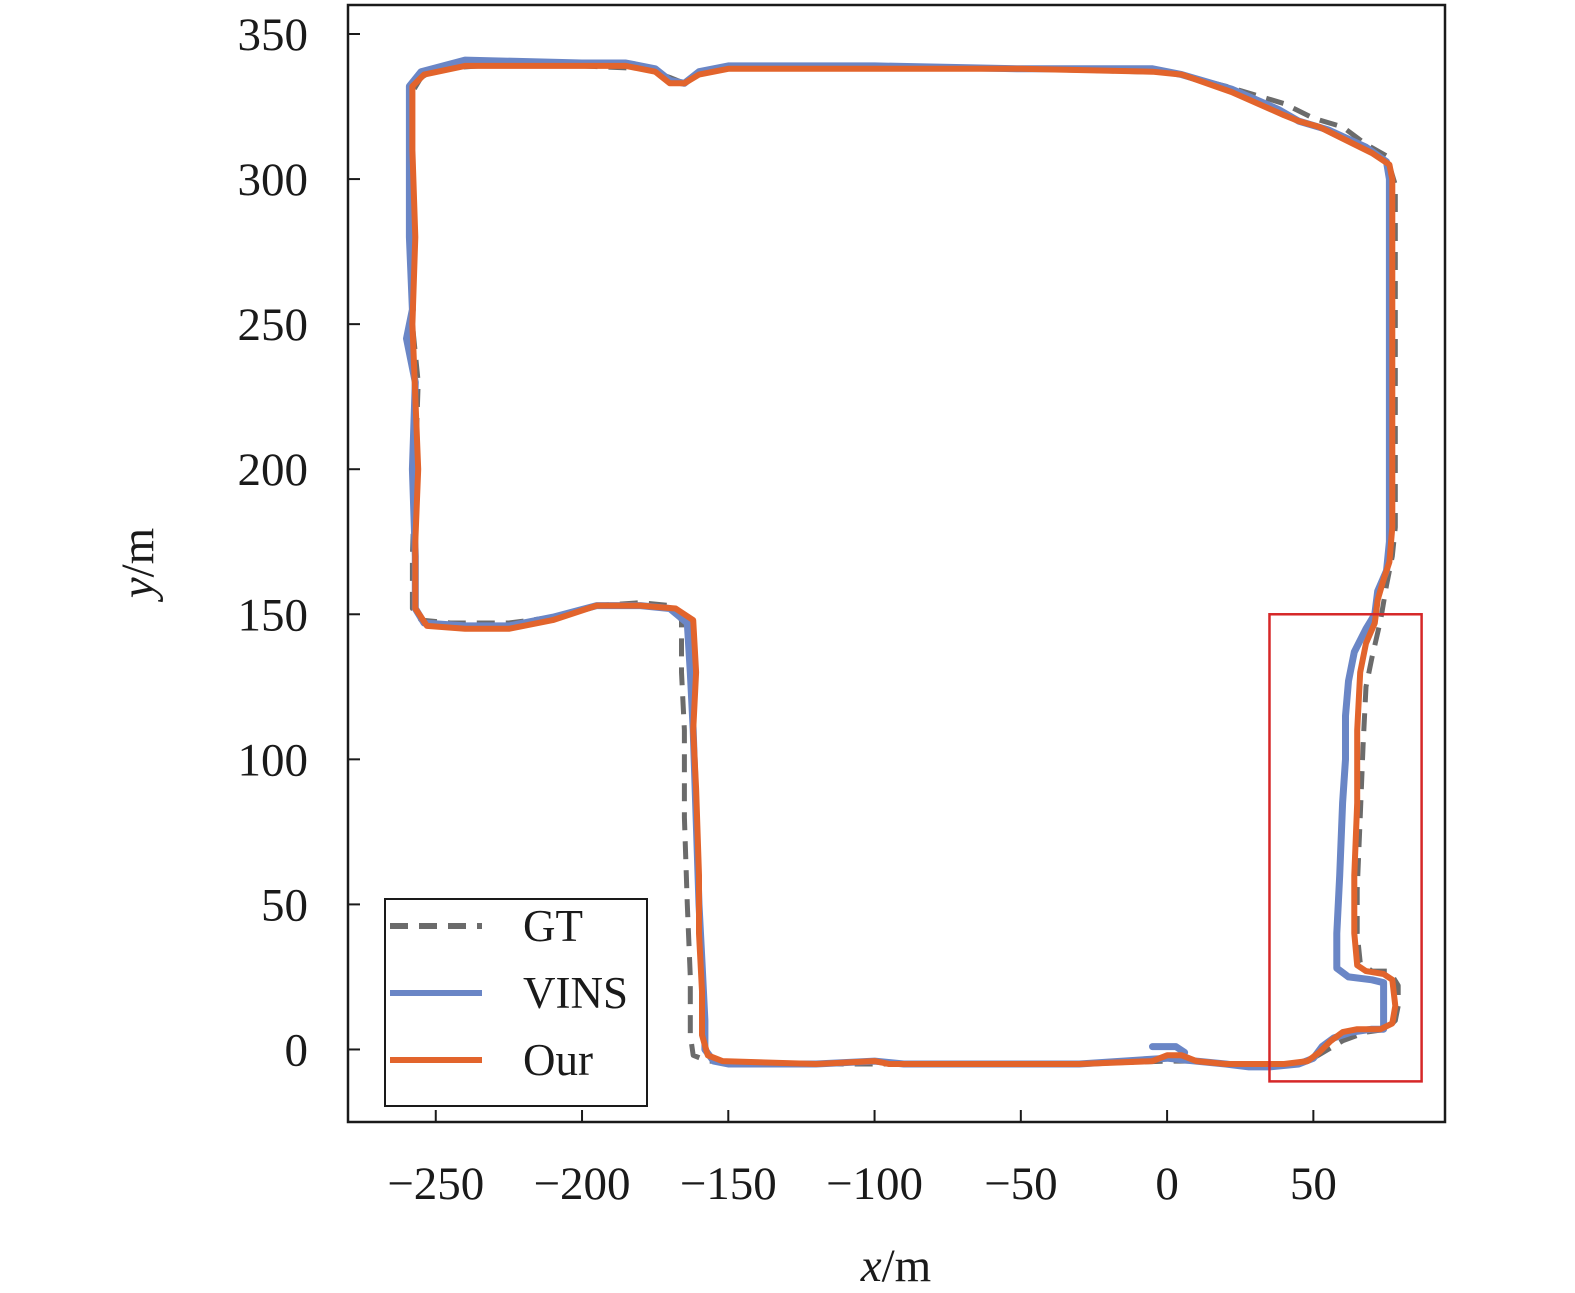  I want to click on y-tick-label: 350, so click(273, 35).